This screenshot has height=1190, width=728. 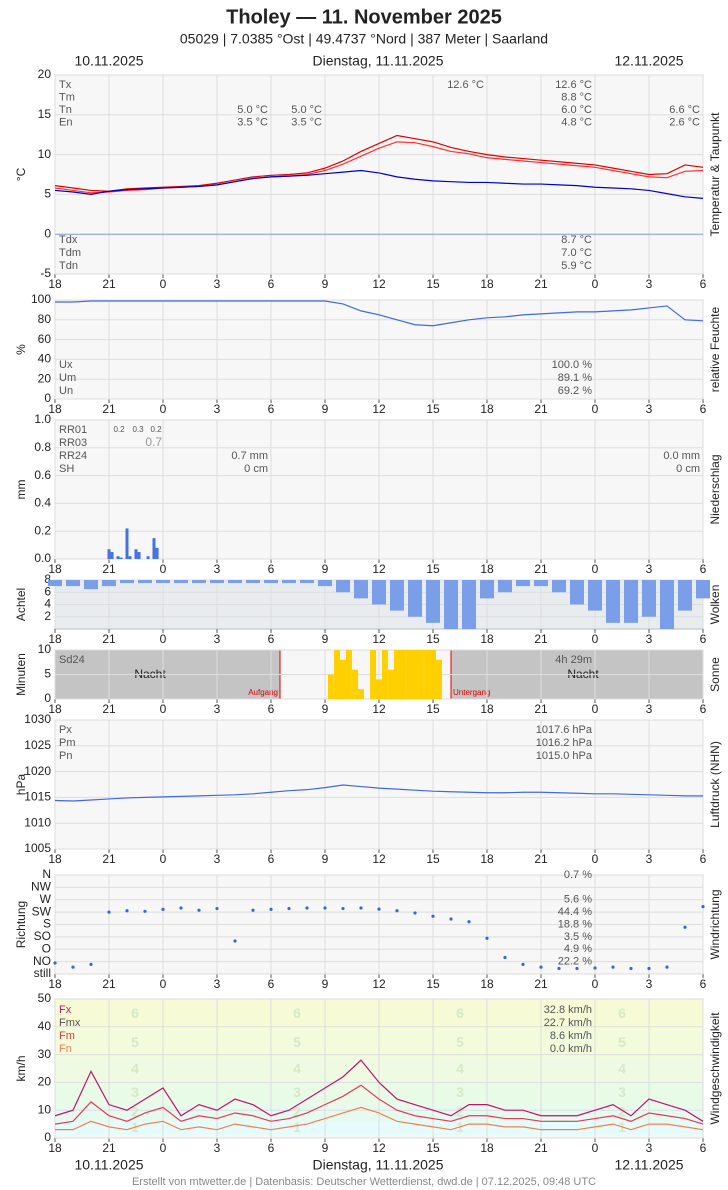 What do you see at coordinates (37, 719) in the screenshot?
I see `y-tick-label: 1030` at bounding box center [37, 719].